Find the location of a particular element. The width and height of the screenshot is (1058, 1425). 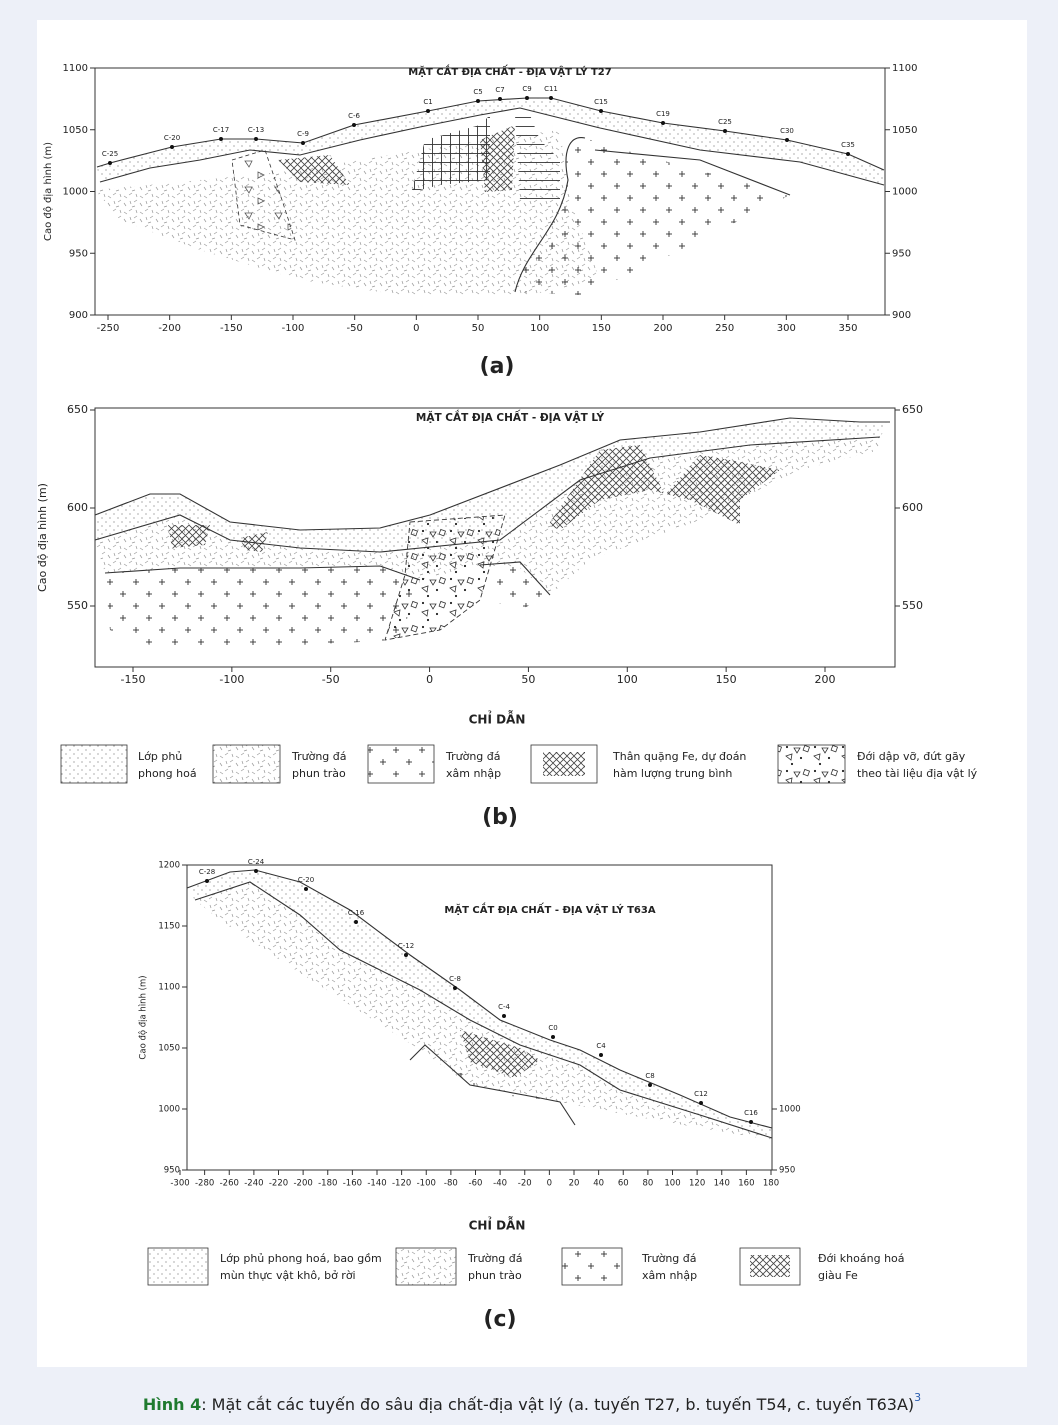

x-tick-label: 120 is located at coordinates (697, 1184).